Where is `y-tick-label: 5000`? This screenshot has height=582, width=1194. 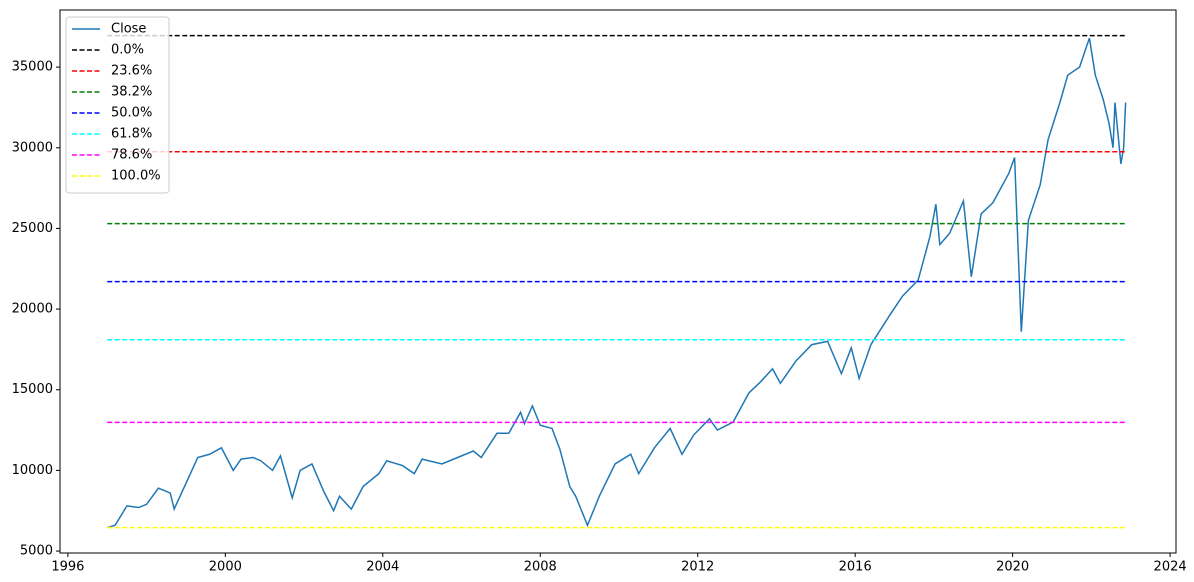
y-tick-label: 5000 is located at coordinates (36, 551).